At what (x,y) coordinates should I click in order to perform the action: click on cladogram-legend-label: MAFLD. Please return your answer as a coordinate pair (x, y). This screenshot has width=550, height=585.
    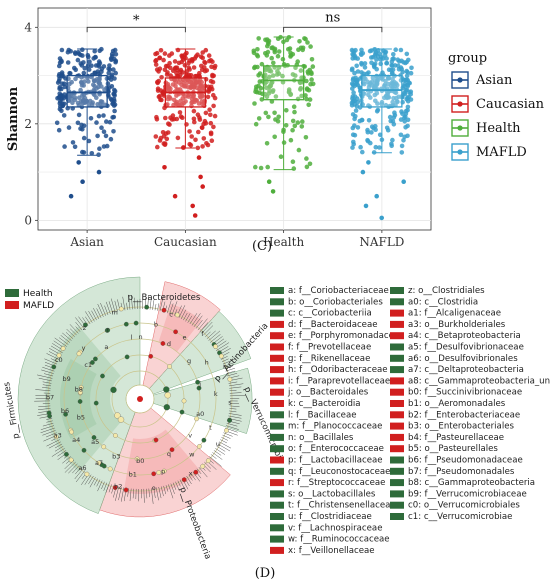
    Looking at the image, I should click on (38, 306).